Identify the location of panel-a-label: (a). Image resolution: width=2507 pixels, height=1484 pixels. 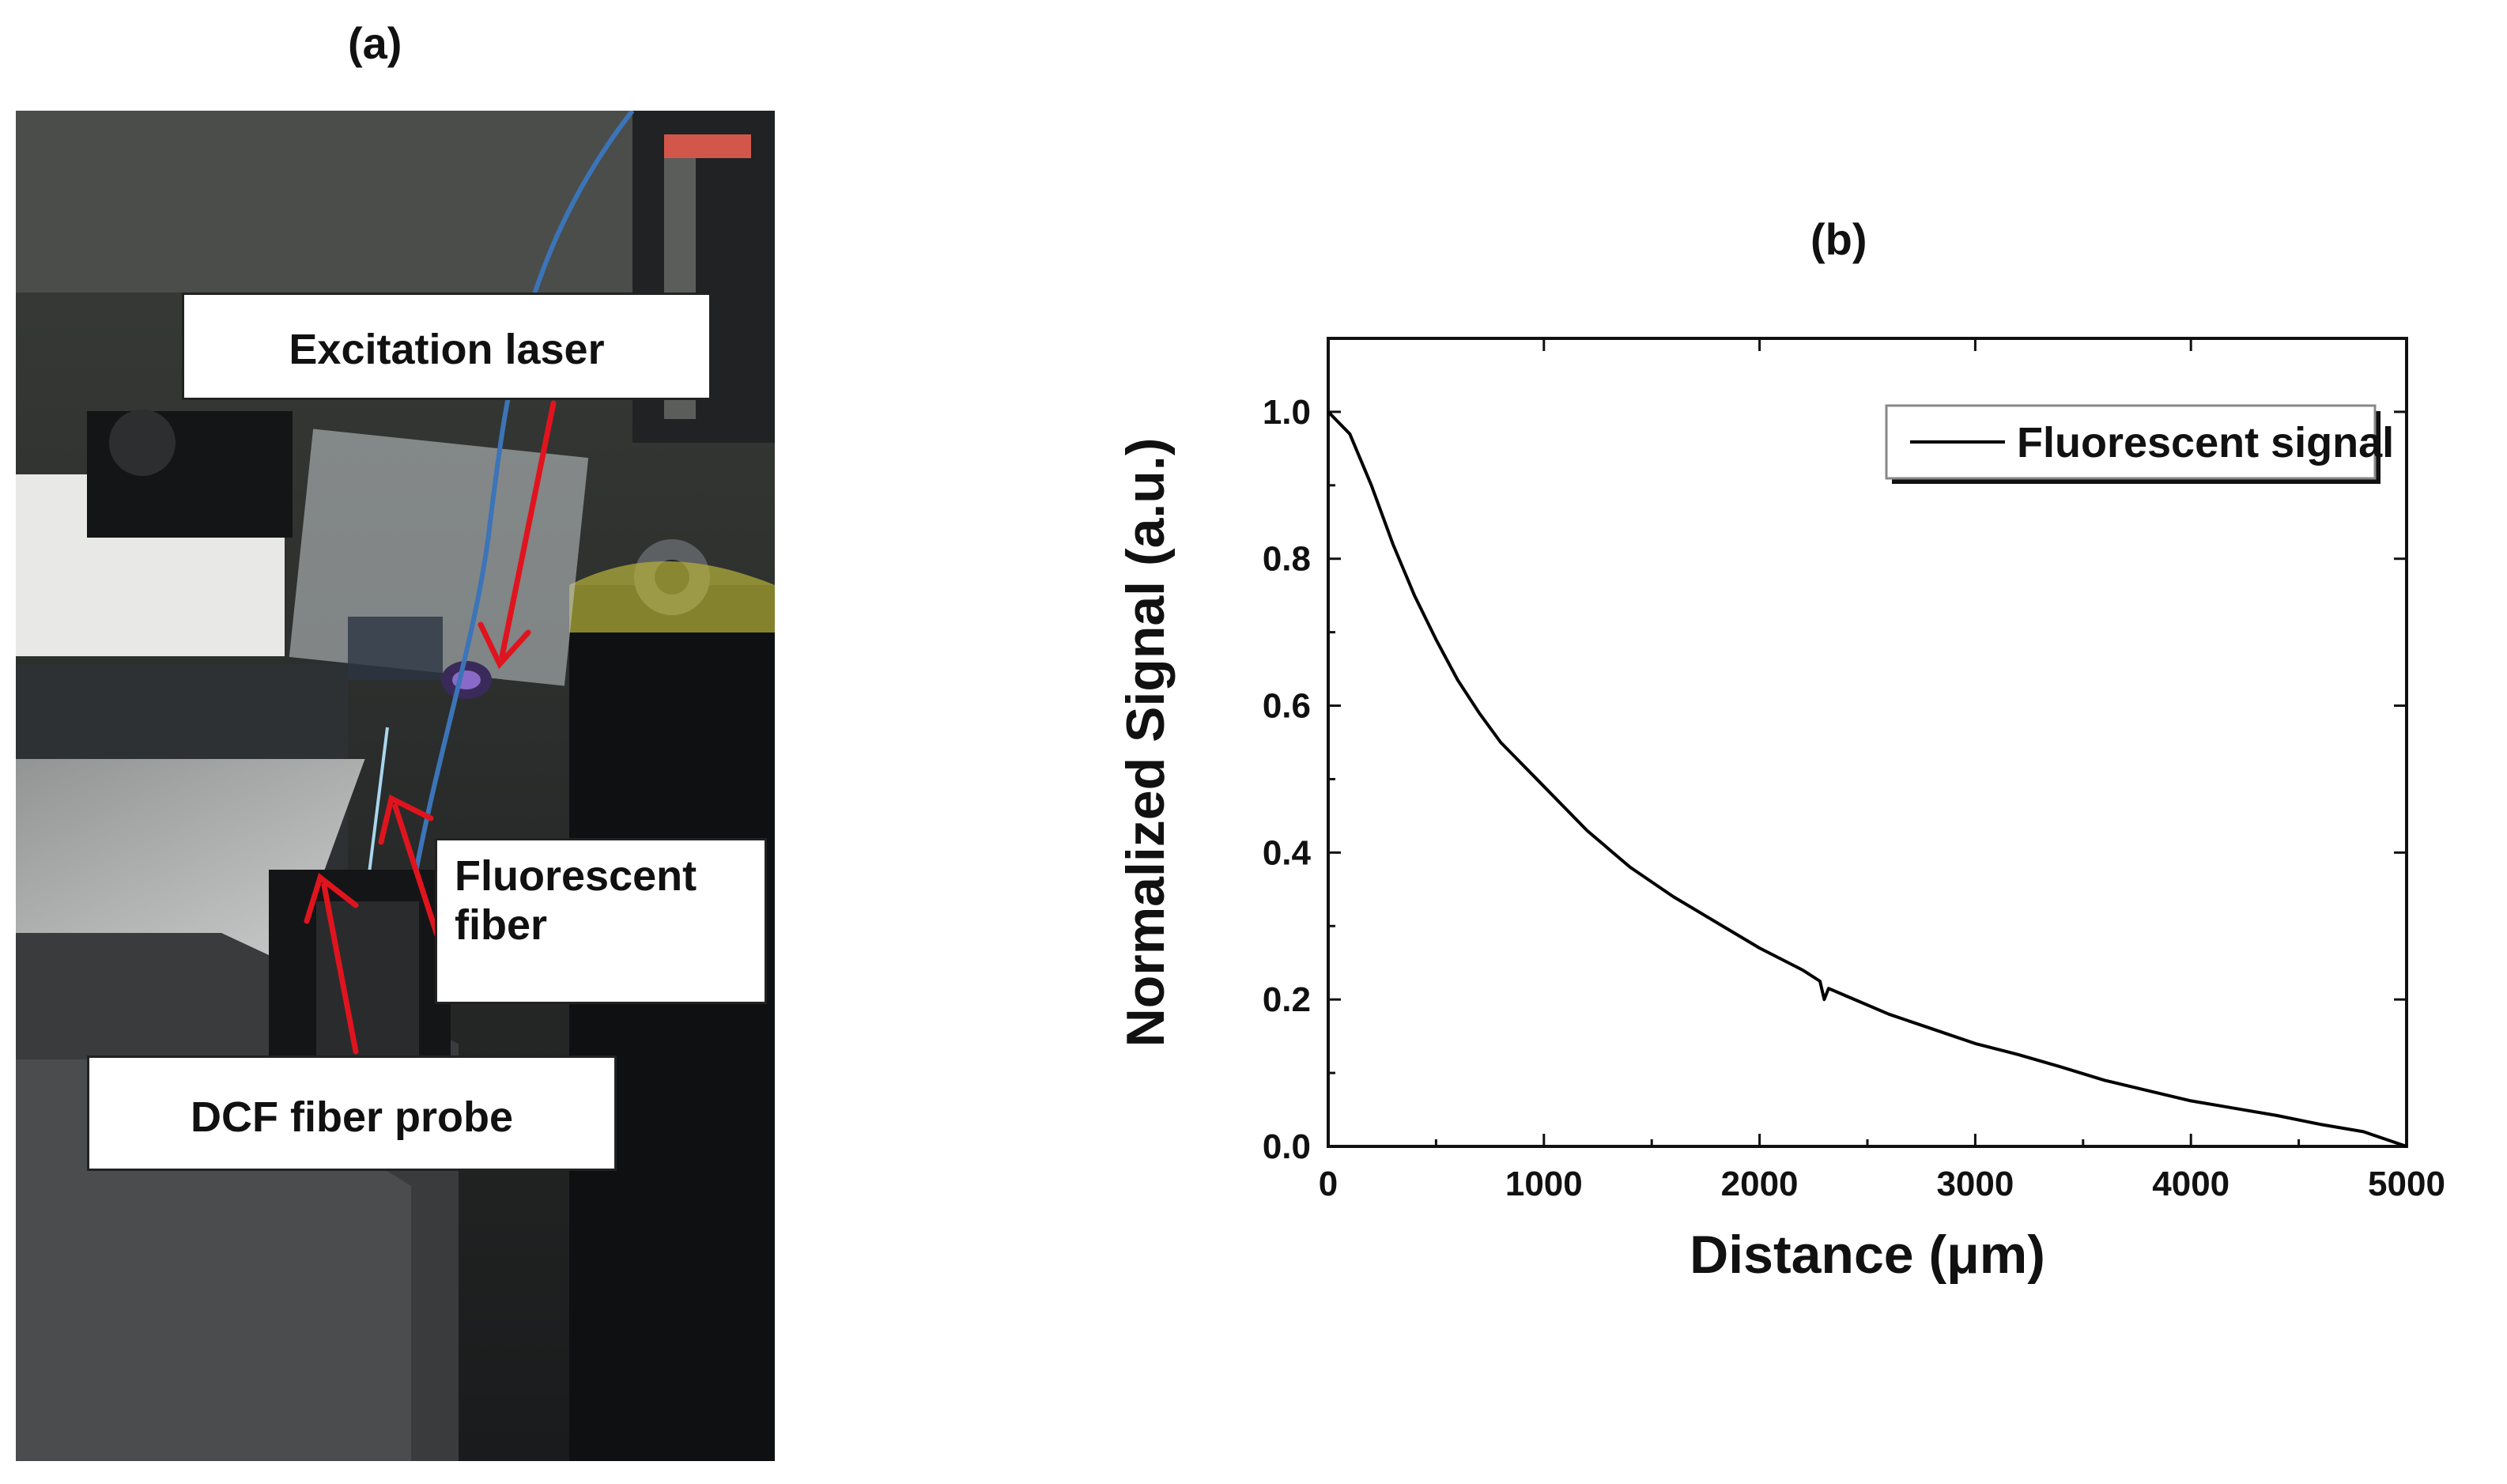
(375, 43).